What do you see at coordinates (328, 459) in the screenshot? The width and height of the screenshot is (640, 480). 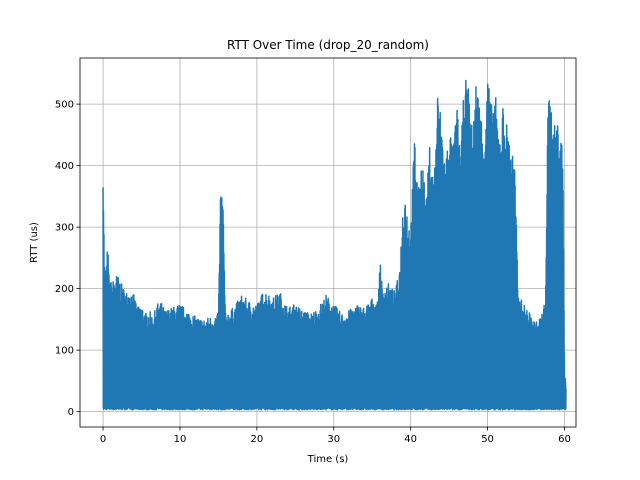 I see `x-axis-label: Time (s)` at bounding box center [328, 459].